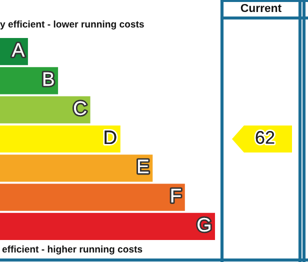 The width and height of the screenshot is (308, 262). I want to click on y-tick-label: E, so click(143, 167).